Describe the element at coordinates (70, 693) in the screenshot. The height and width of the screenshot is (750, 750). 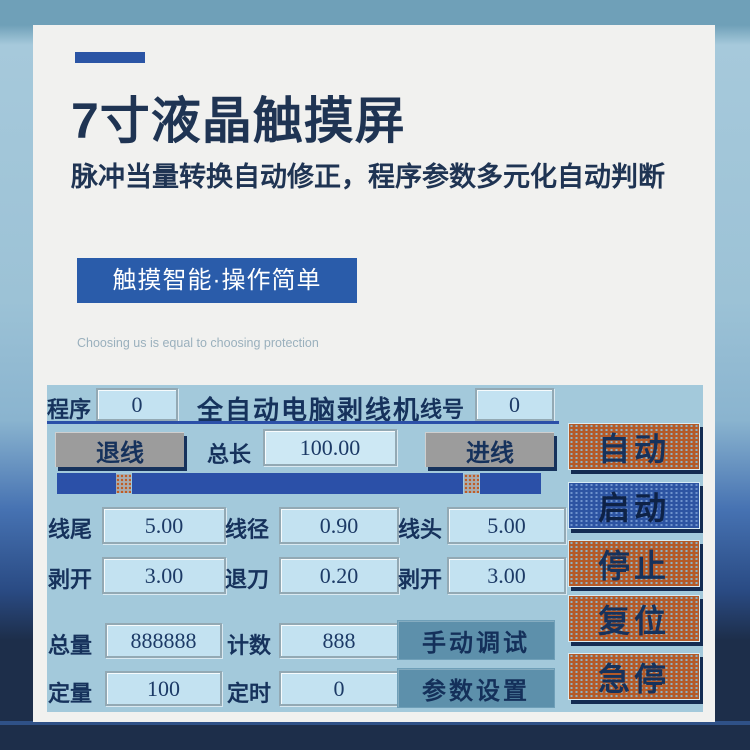
I see `preset-quantity-label: 定量` at that location.